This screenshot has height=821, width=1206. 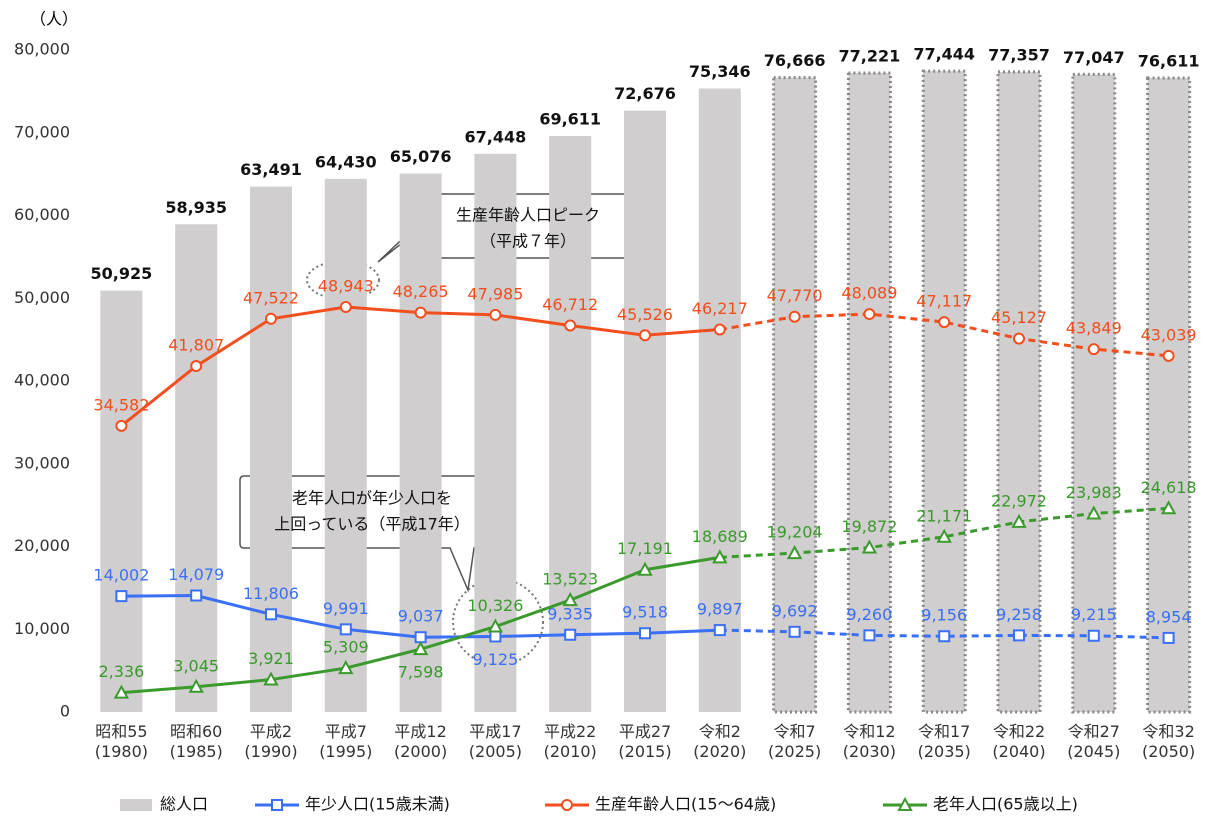 What do you see at coordinates (1018, 741) in the screenshot?
I see `x-tick-label: 令和22 (2040)` at bounding box center [1018, 741].